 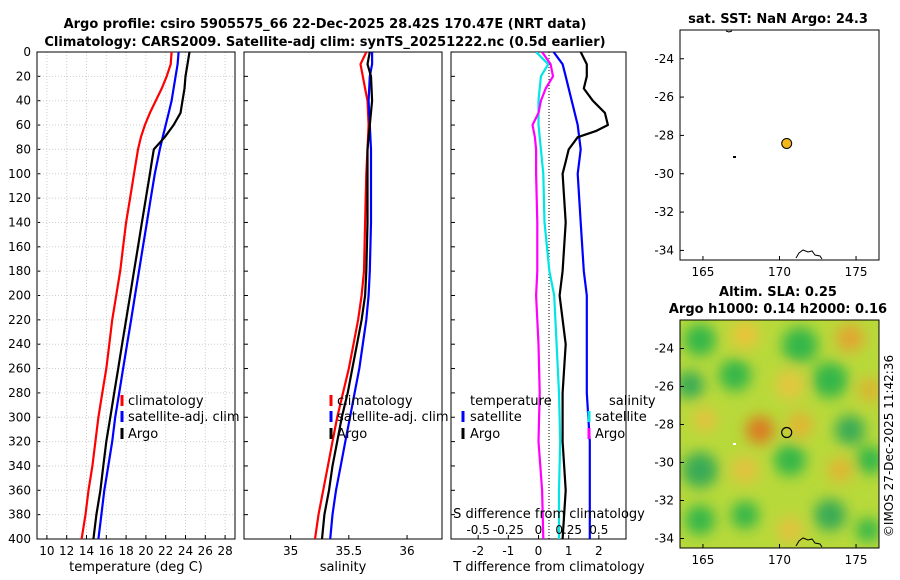 What do you see at coordinates (664, 250) in the screenshot?
I see `map-y-tick-label: -34` at bounding box center [664, 250].